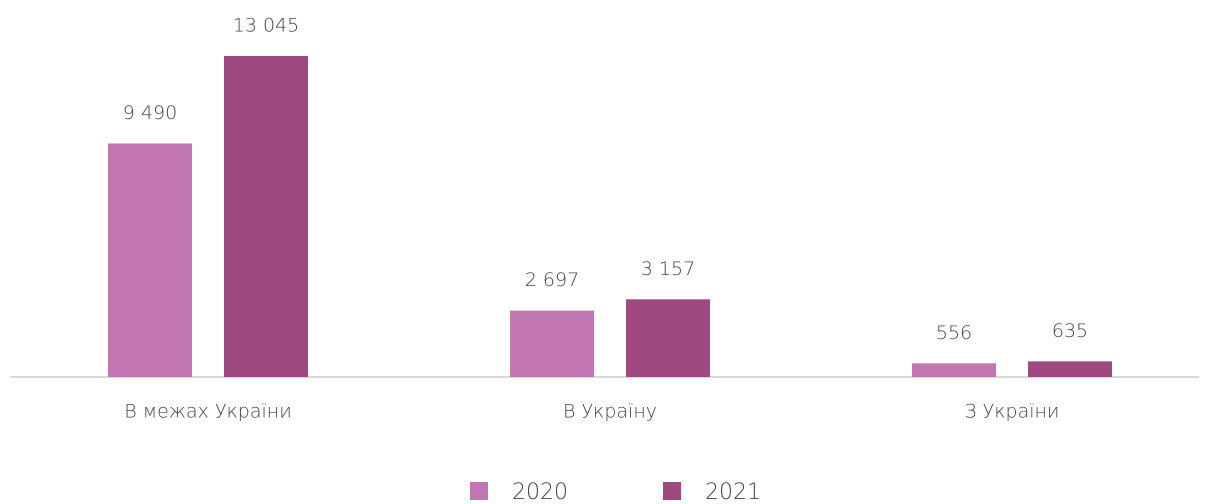 This screenshot has height=504, width=1209. What do you see at coordinates (733, 492) in the screenshot?
I see `legend-label: 2021` at bounding box center [733, 492].